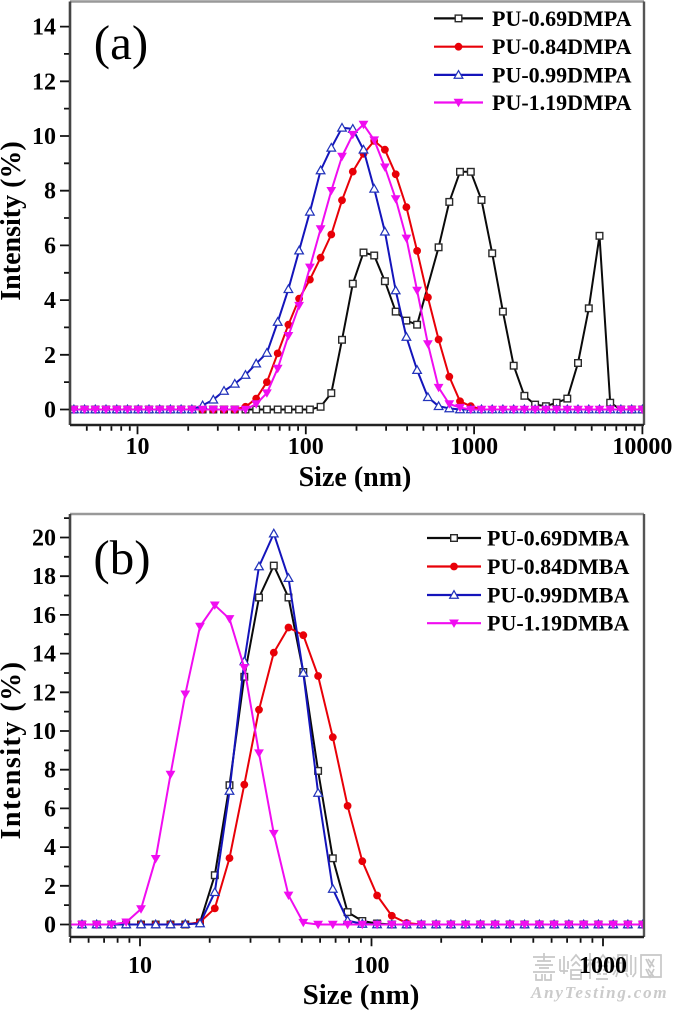 The height and width of the screenshot is (1016, 680). What do you see at coordinates (562, 74) in the screenshot?
I see `svg-text: PU-0.99DMPA` at bounding box center [562, 74].